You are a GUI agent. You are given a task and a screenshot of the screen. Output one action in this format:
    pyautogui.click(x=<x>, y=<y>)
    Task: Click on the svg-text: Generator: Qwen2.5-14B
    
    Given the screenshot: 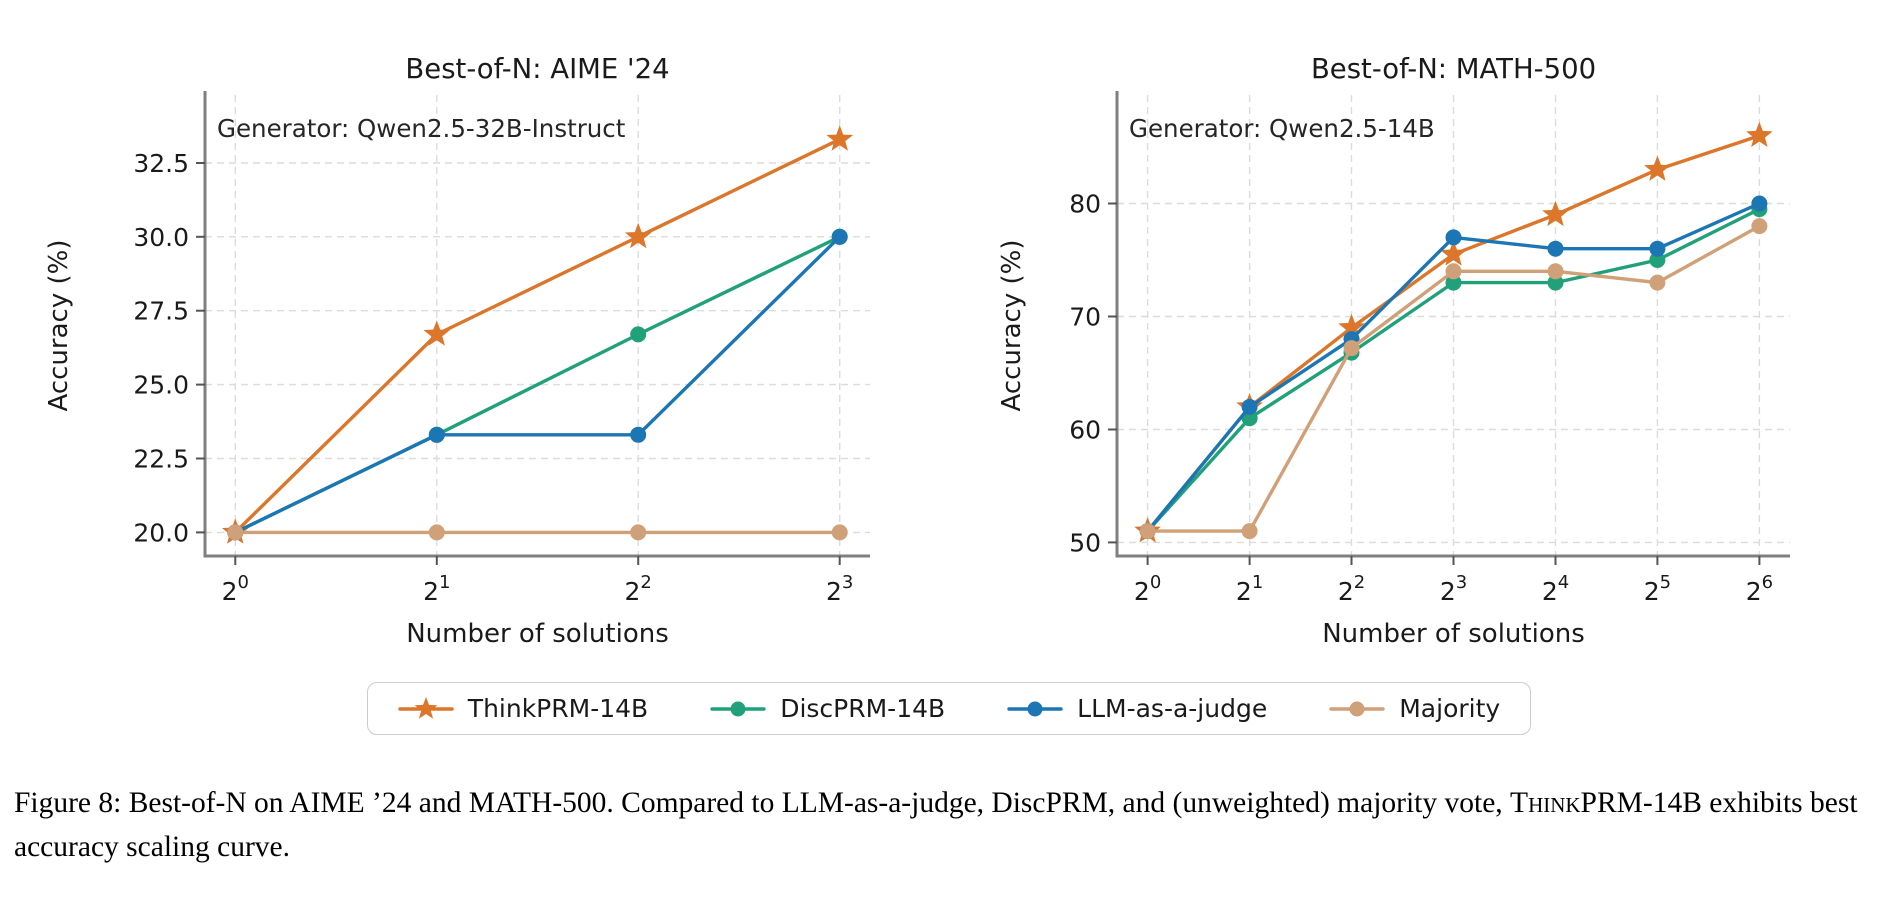 What is the action you would take?
    pyautogui.click(x=1282, y=128)
    